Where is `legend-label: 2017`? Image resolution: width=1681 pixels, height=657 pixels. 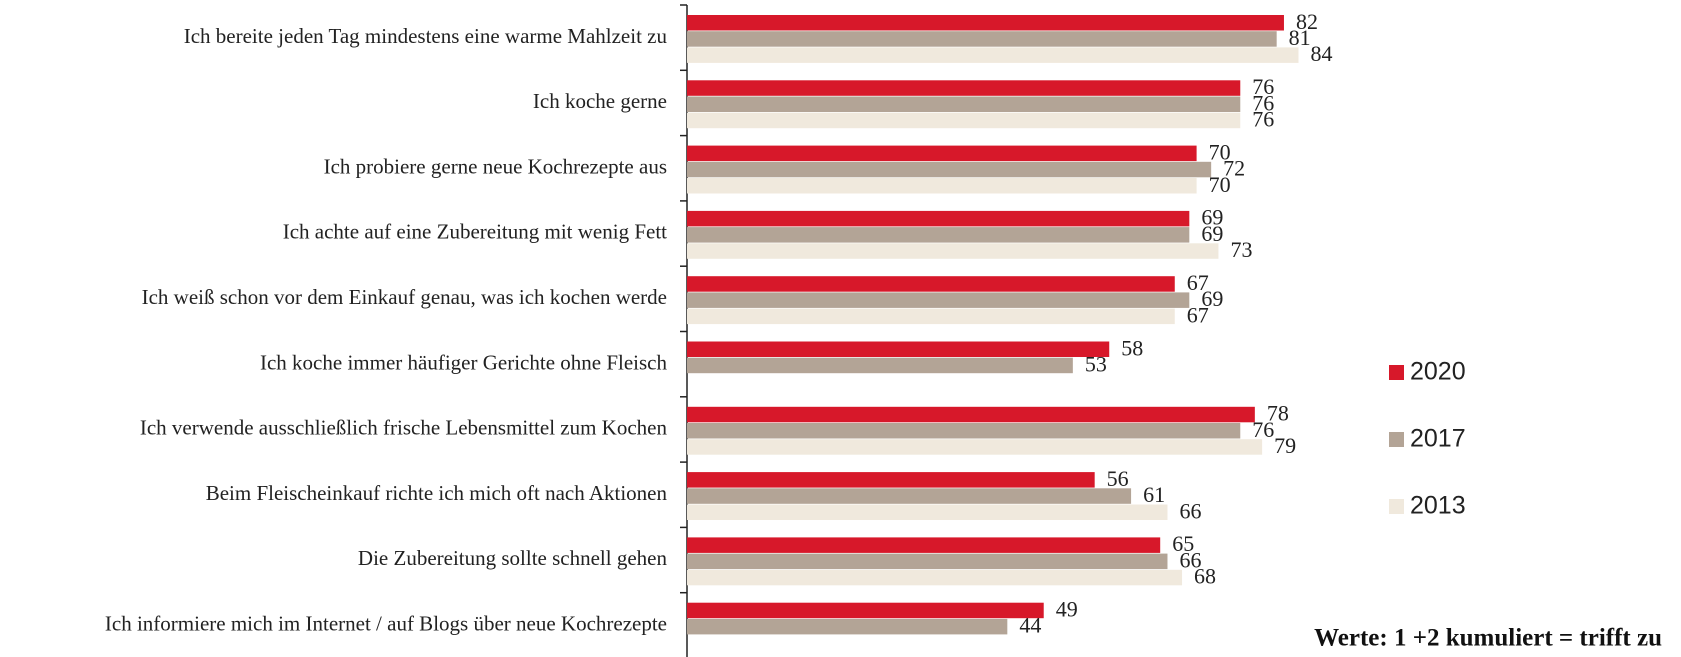
legend-label: 2017 is located at coordinates (1438, 439).